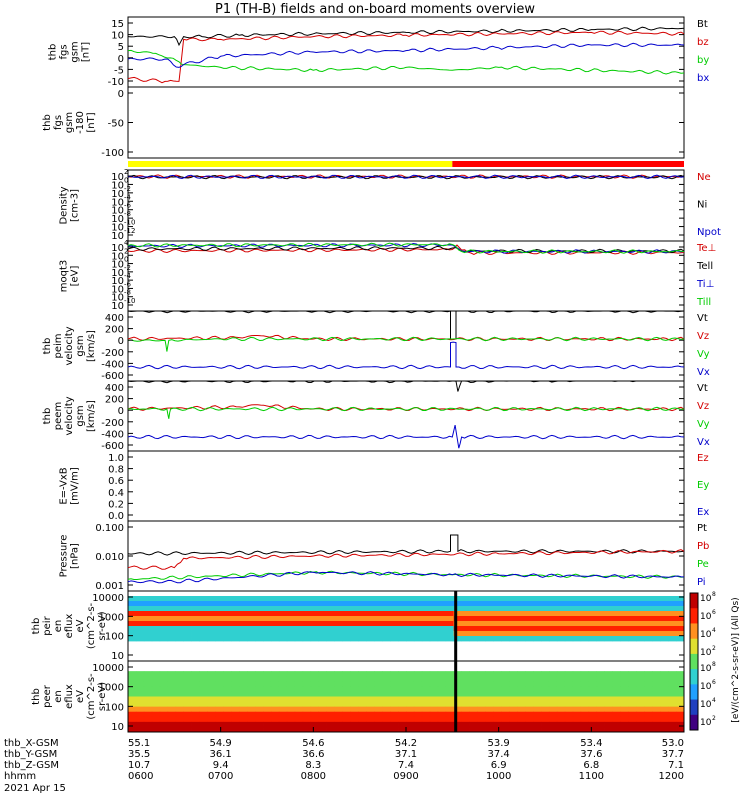  What do you see at coordinates (47, 696) in the screenshot?
I see `y-label-peer-line: peer` at bounding box center [47, 696].